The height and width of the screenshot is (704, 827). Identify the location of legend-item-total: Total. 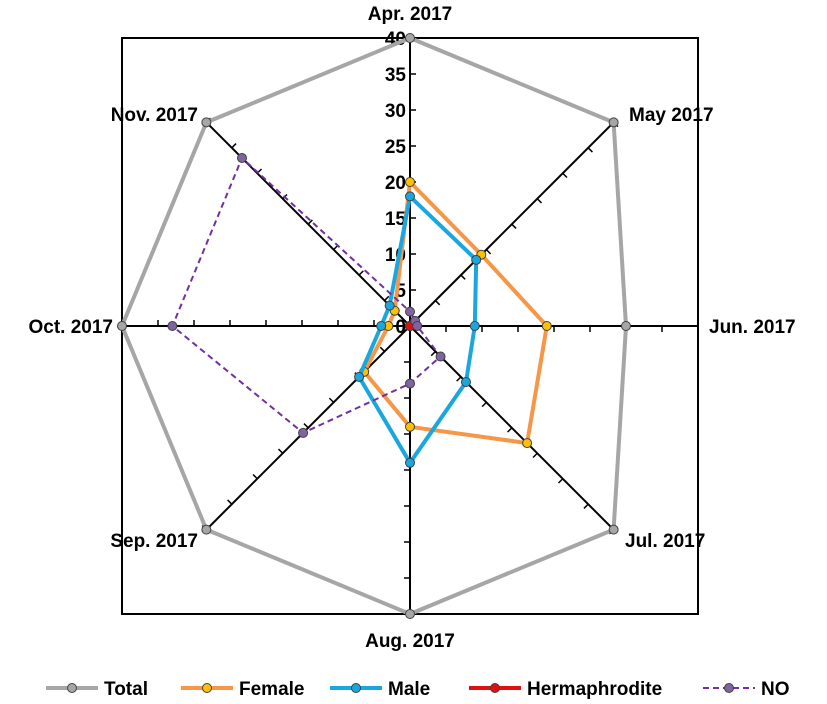
(97, 689).